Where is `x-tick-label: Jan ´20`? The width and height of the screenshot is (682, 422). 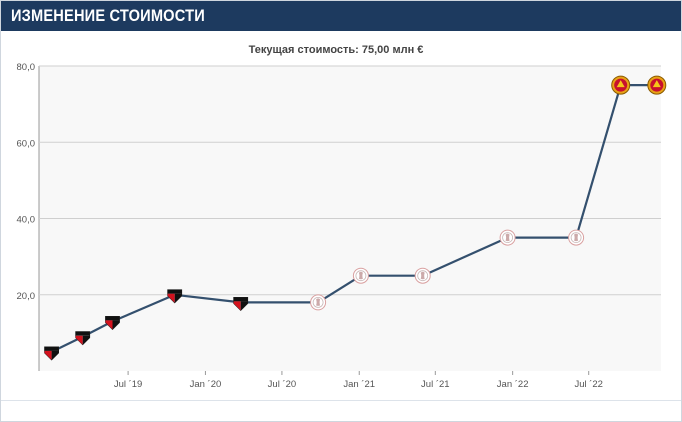 x-tick-label: Jan ´20 is located at coordinates (206, 384).